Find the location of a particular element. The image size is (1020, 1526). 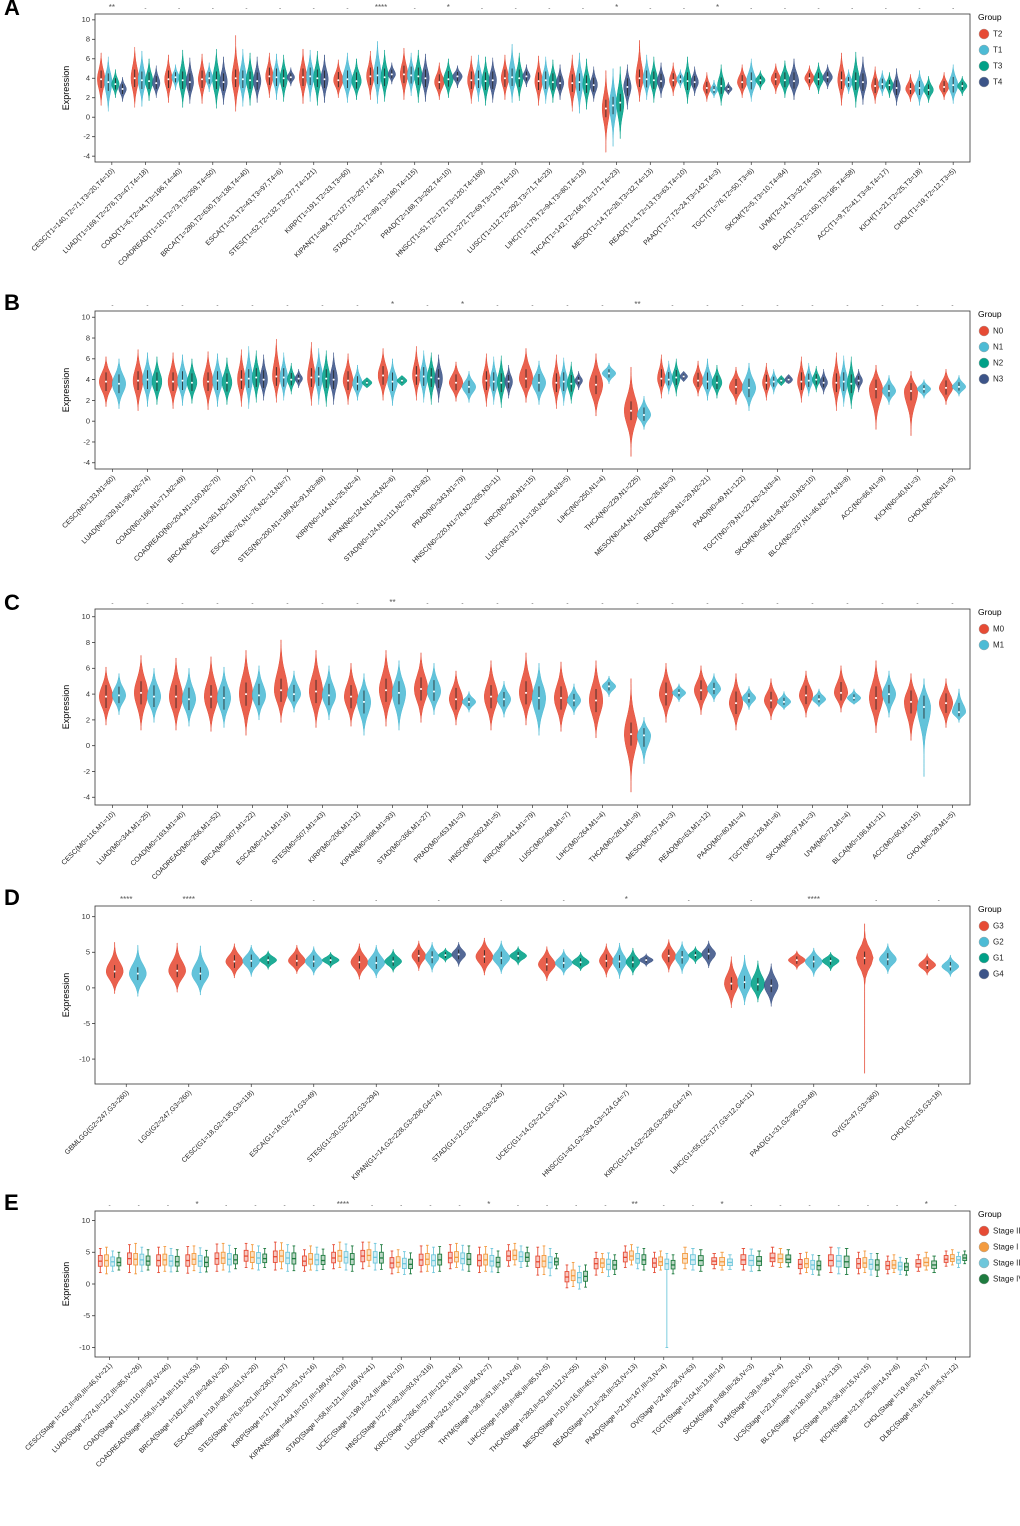

legend-label: M0 is located at coordinates (999, 629).